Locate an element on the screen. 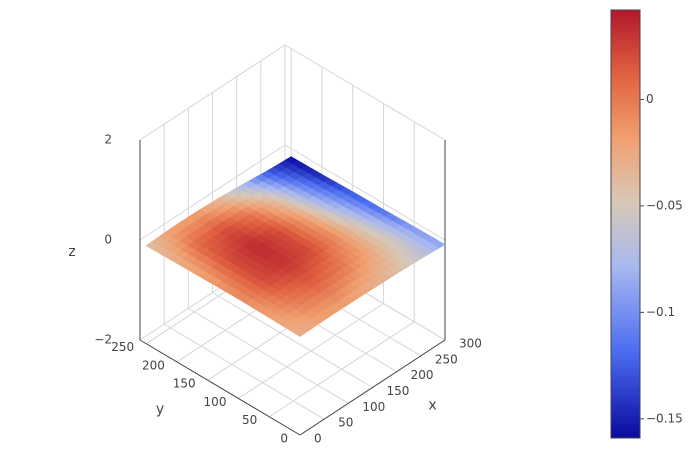 Image resolution: width=700 pixels, height=450 pixels. x-axis-label: x is located at coordinates (432, 406).